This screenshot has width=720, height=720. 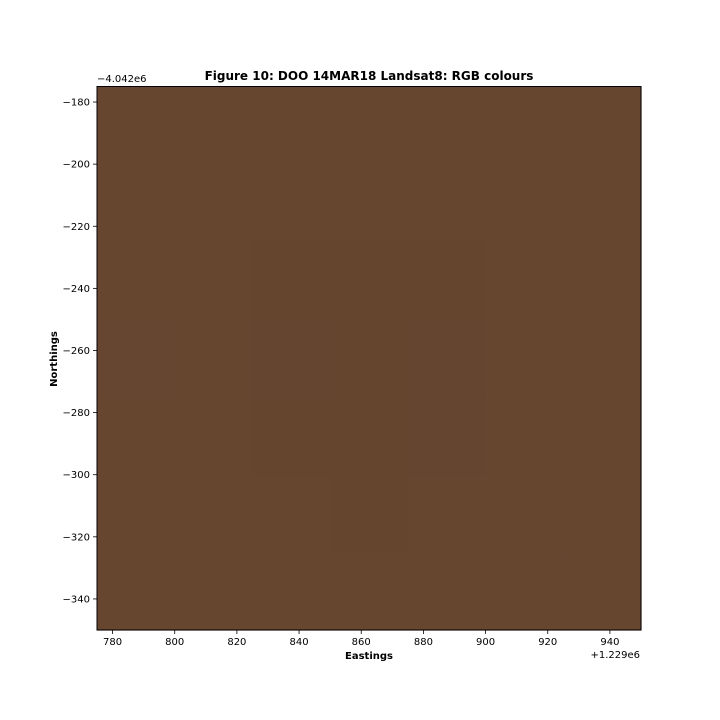 I want to click on y-tick-label: −200, so click(x=76, y=165).